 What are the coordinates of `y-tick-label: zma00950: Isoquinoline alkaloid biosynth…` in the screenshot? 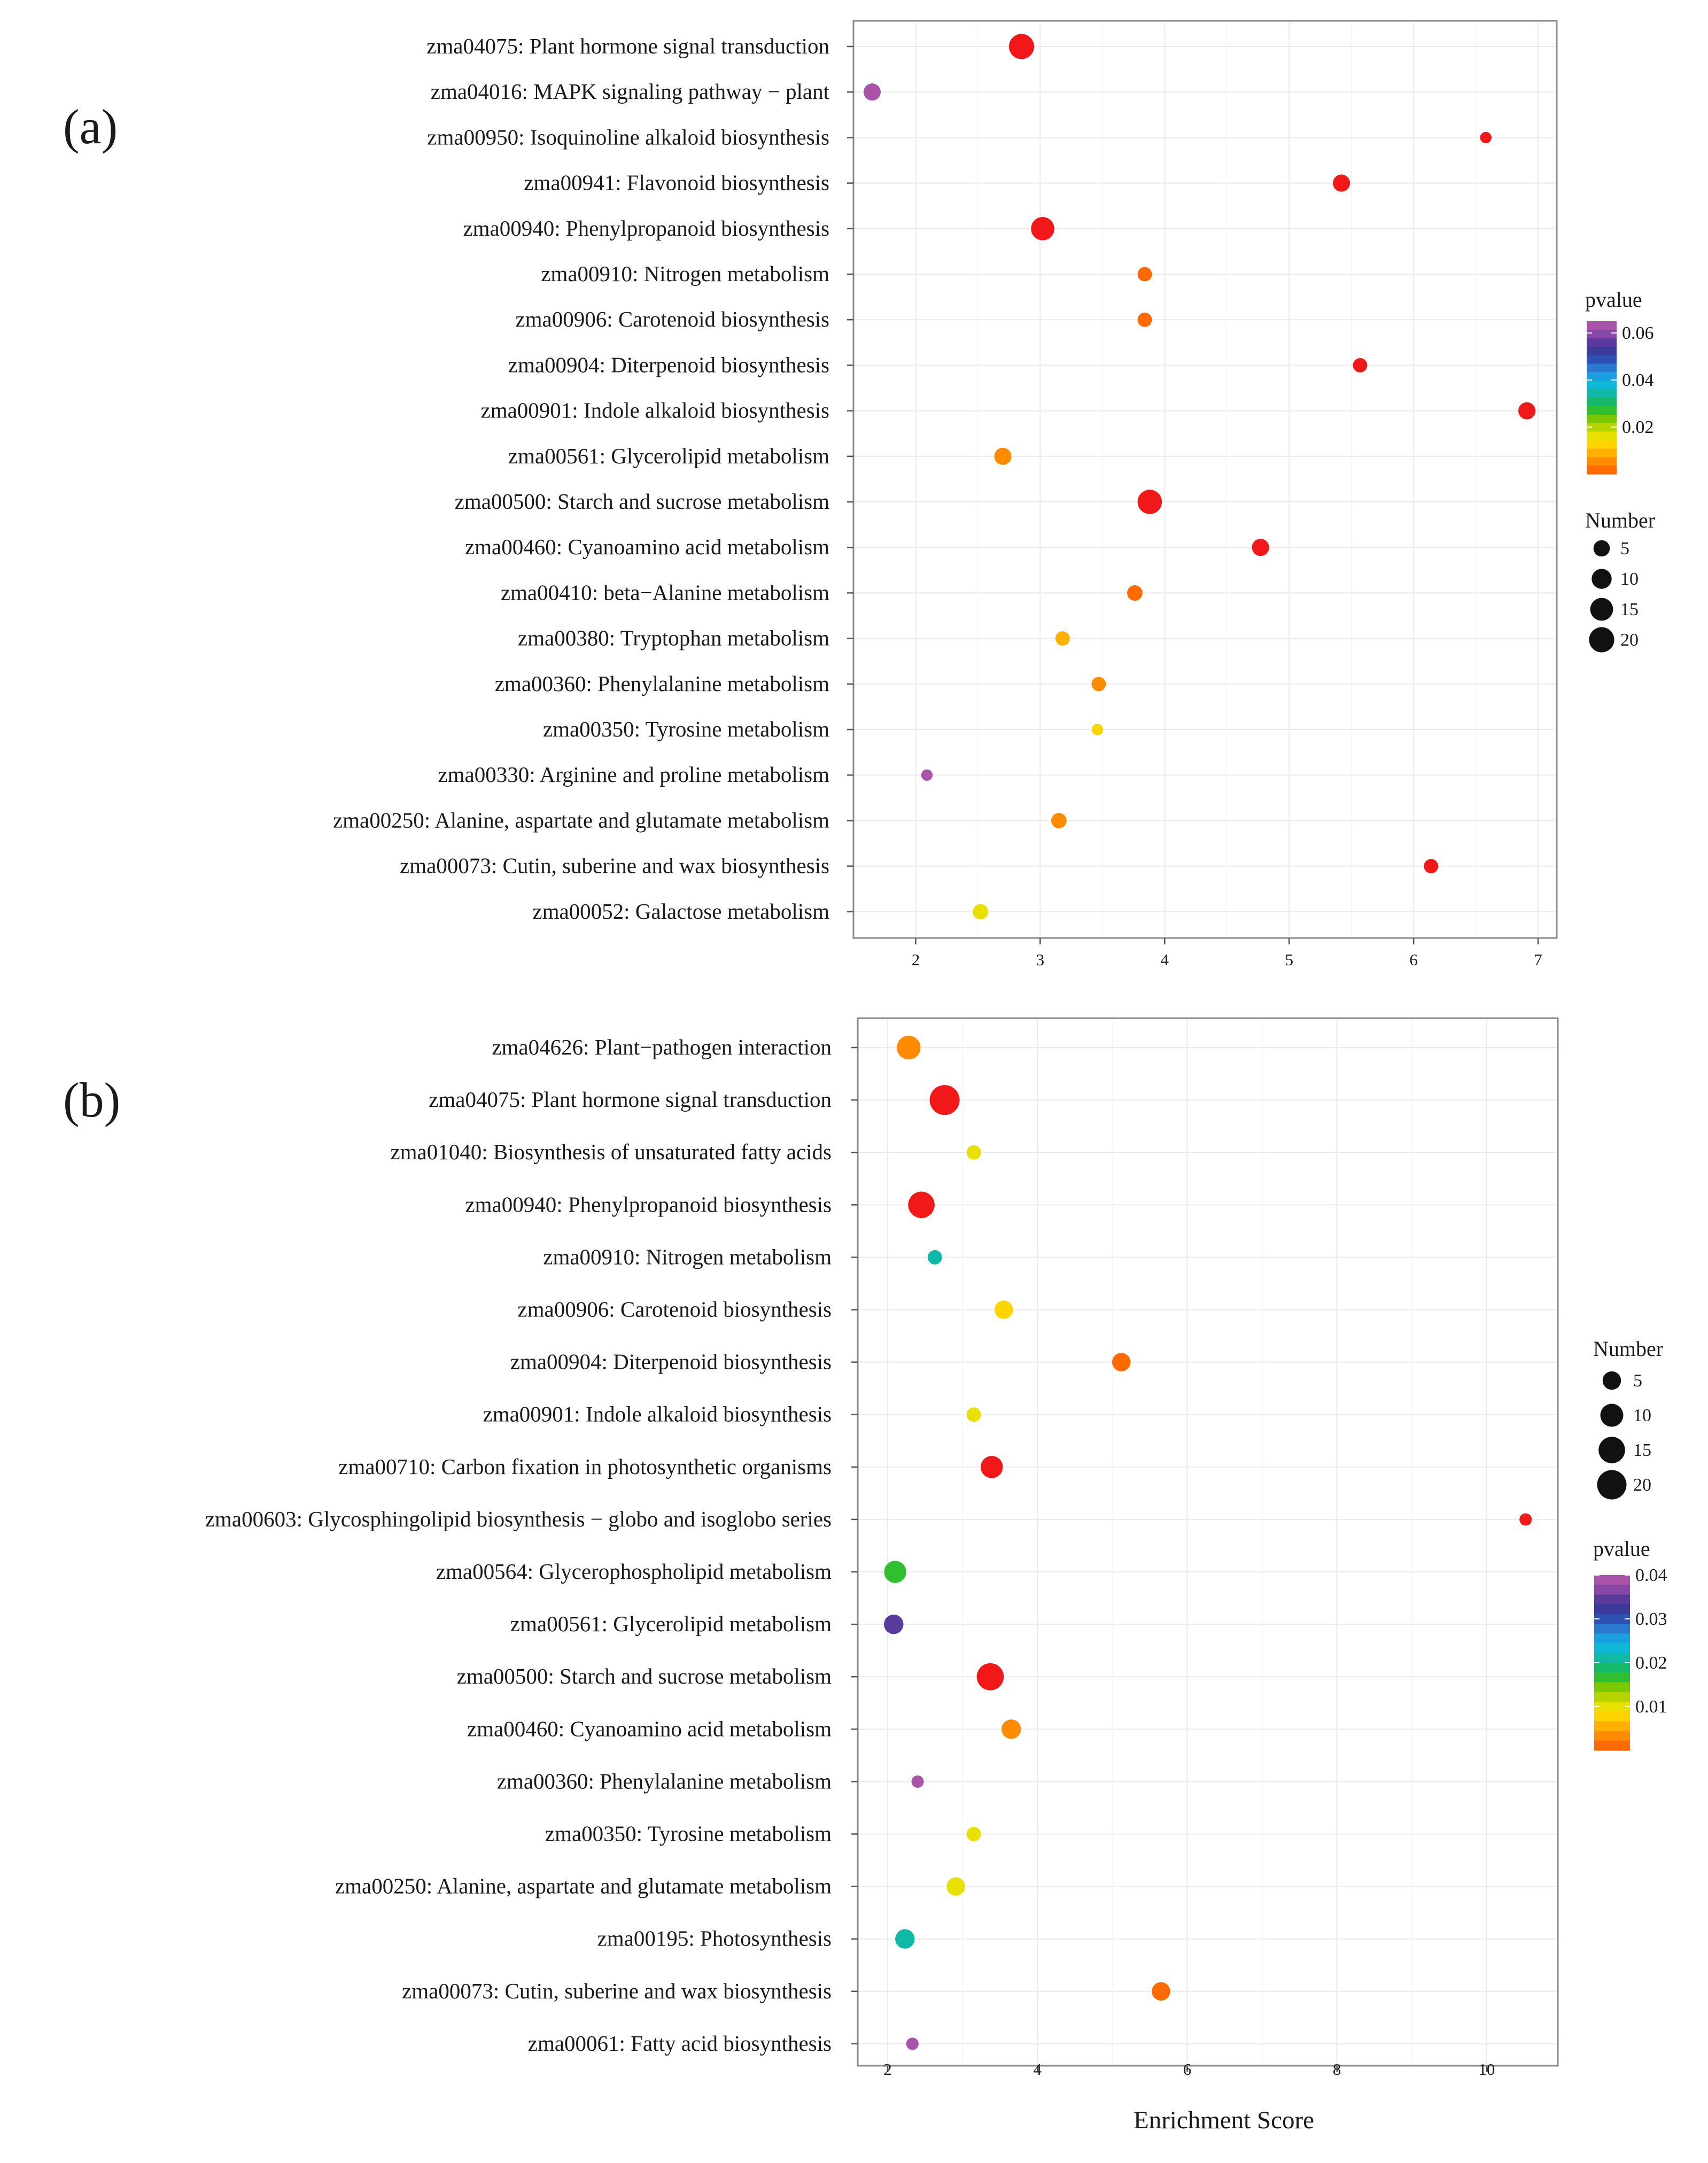 It's located at (628, 137).